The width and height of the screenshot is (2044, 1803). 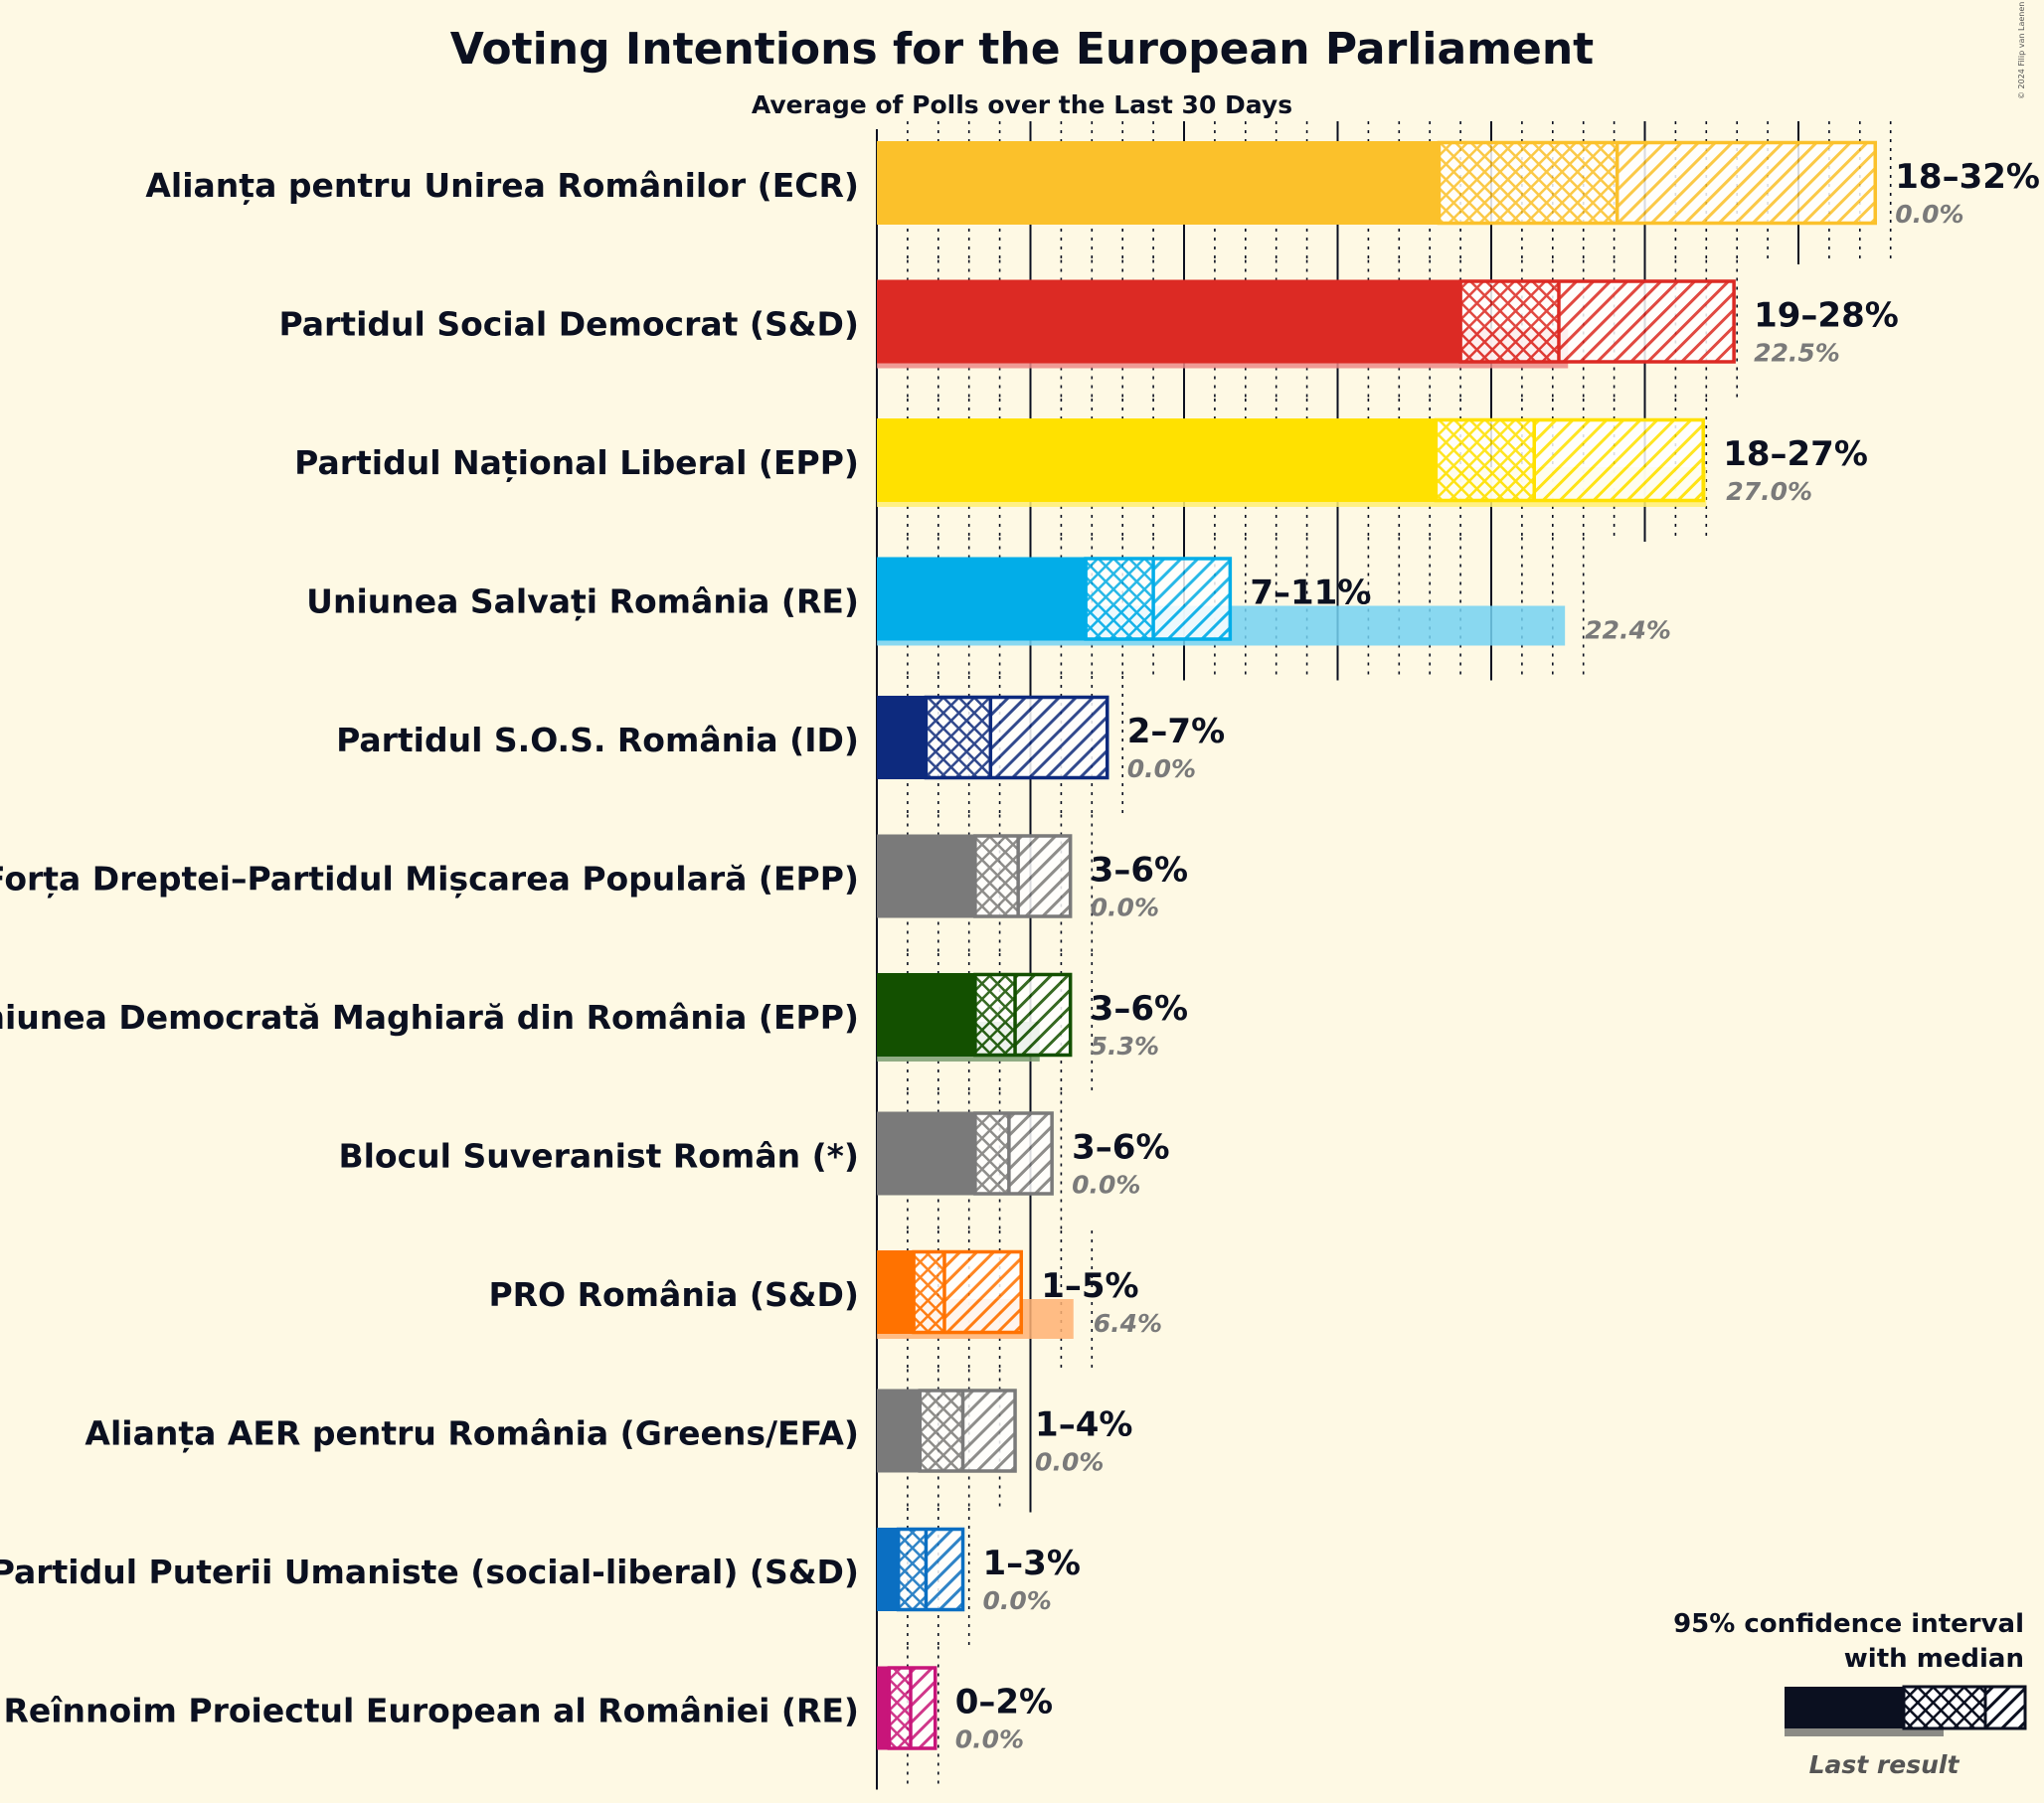 I want to click on party-label: Partidul Național Liberal (EPP), so click(x=577, y=462).